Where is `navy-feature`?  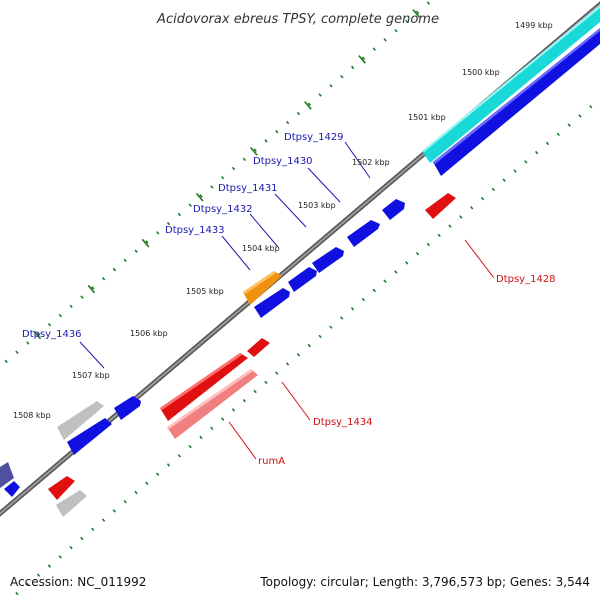
navy-feature is located at coordinates (7, 475).